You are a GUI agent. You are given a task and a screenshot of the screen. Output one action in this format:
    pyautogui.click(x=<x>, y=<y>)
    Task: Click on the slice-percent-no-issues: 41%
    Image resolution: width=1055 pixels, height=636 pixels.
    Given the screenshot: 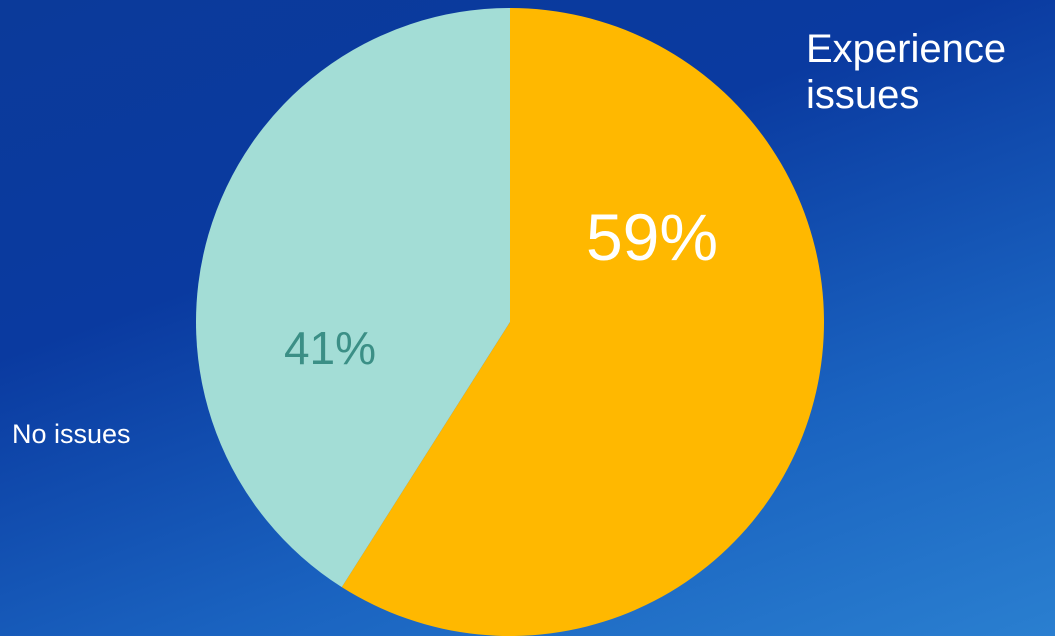 What is the action you would take?
    pyautogui.click(x=330, y=348)
    